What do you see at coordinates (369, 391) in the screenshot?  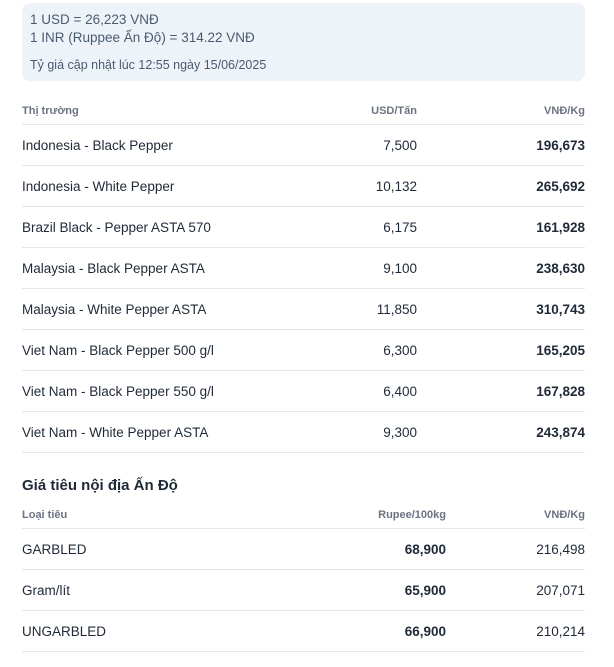 I see `usd-cell: 6,400` at bounding box center [369, 391].